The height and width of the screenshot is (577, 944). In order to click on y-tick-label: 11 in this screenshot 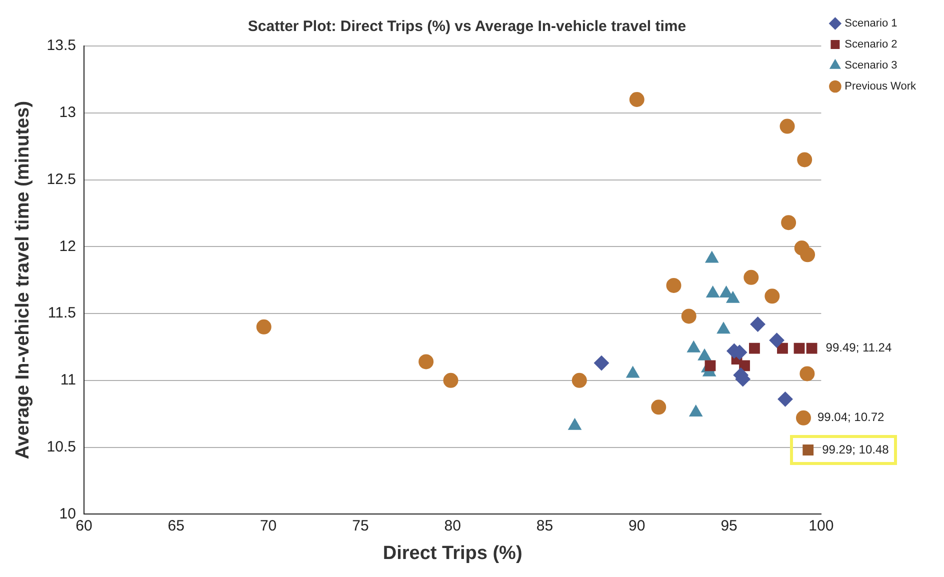, I will do `click(68, 380)`.